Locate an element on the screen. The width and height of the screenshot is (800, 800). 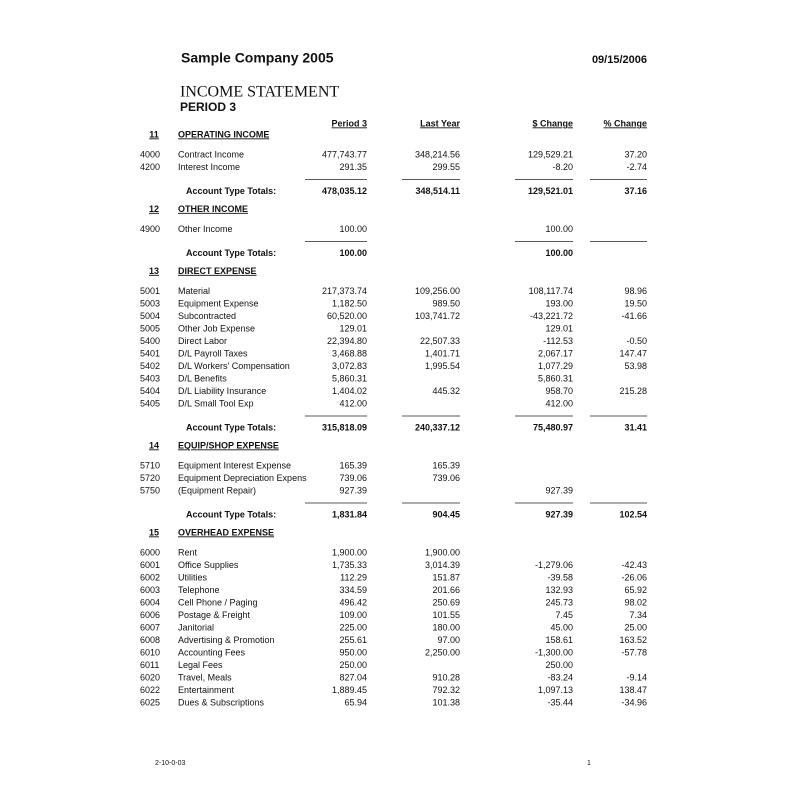
amount: 193.00 is located at coordinates (559, 303).